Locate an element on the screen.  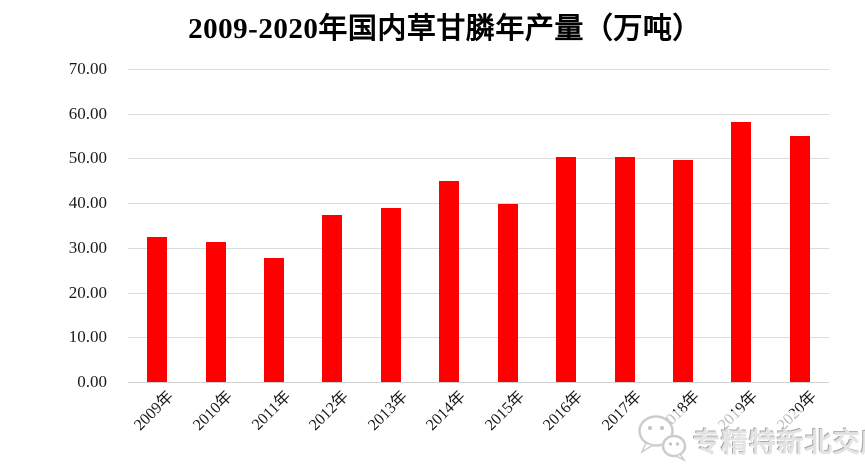
x-tick-label-2016年: 2016年 is located at coordinates (563, 411).